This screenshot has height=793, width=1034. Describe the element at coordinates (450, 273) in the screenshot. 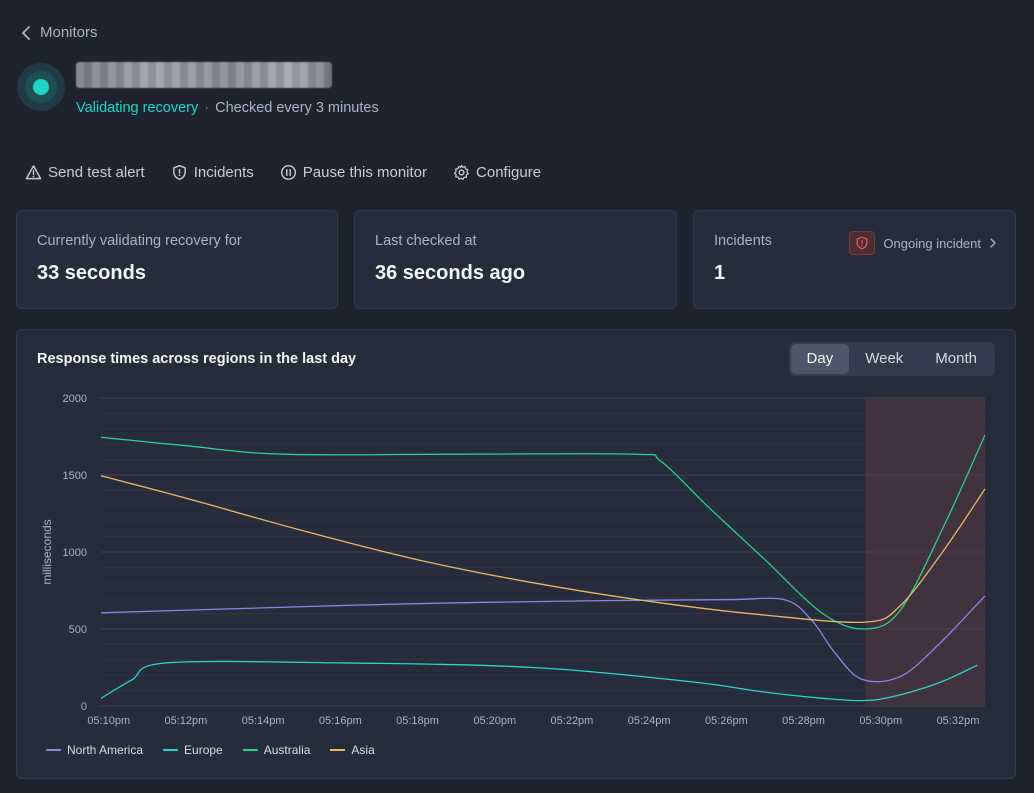

I see `last-checked-value: 36 seconds ago` at that location.